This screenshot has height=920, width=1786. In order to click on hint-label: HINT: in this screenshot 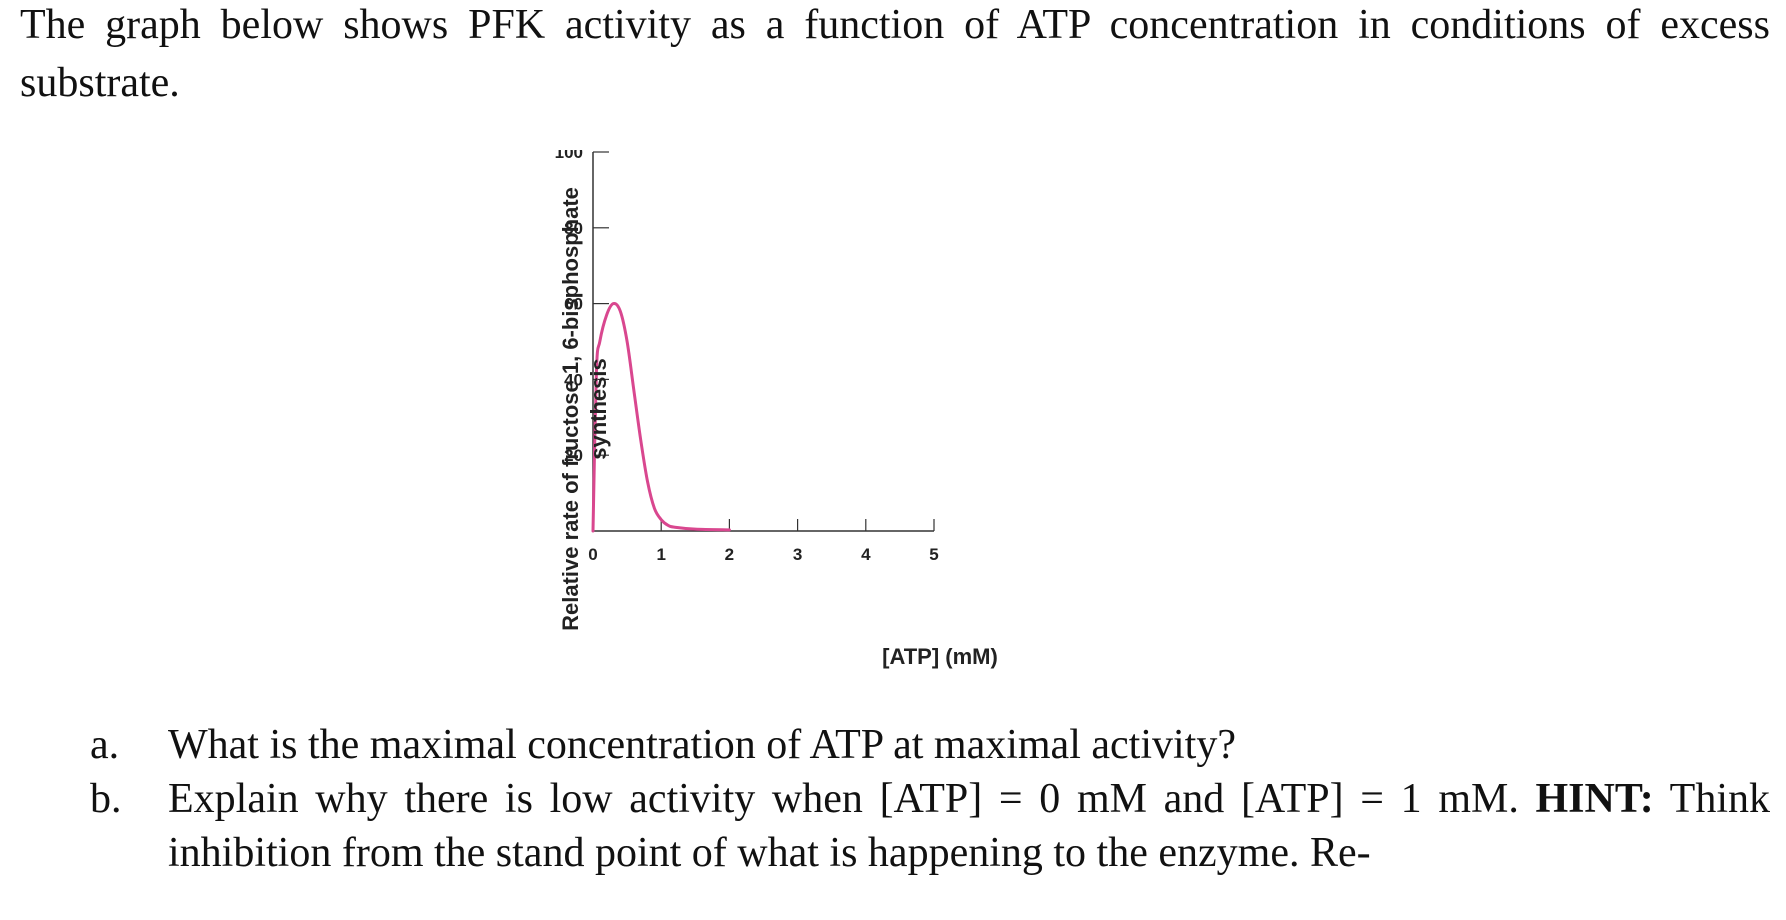, I will do `click(1594, 799)`.